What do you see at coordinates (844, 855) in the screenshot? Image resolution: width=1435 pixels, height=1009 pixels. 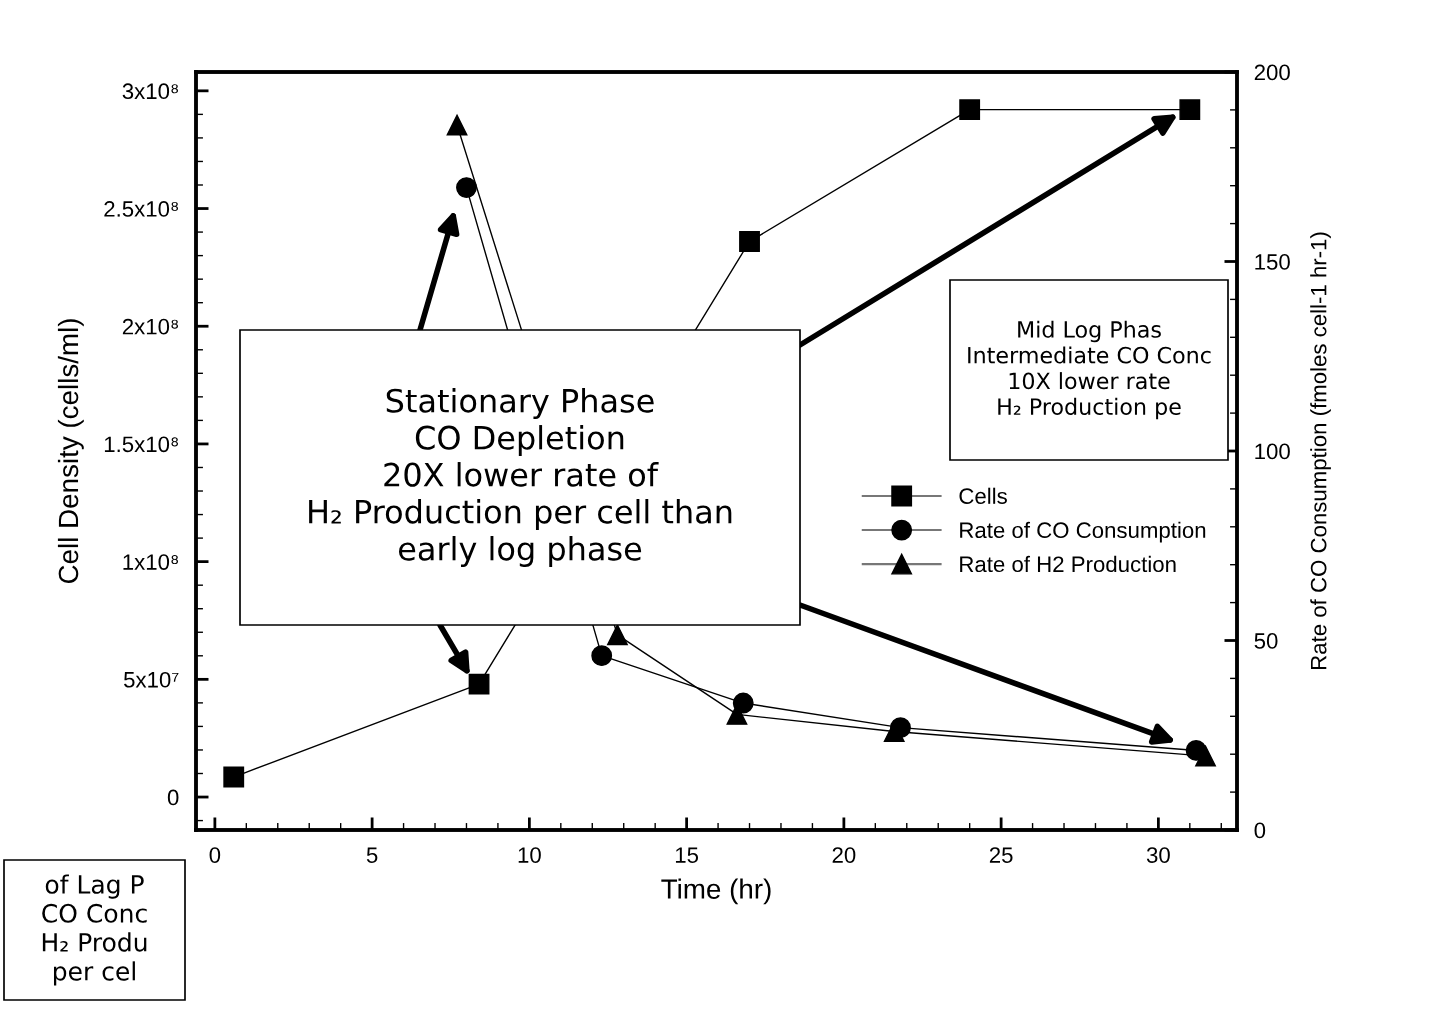 I see `x-tick-label: 20` at bounding box center [844, 855].